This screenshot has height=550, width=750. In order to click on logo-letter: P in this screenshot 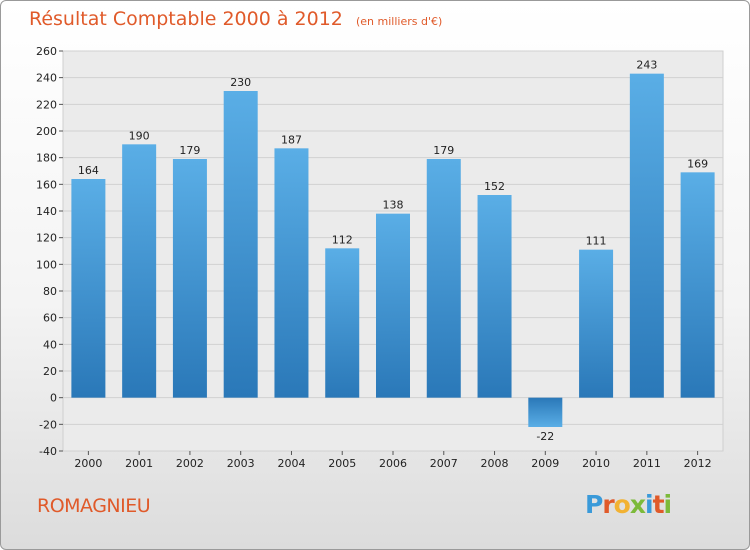, I will do `click(594, 504)`.